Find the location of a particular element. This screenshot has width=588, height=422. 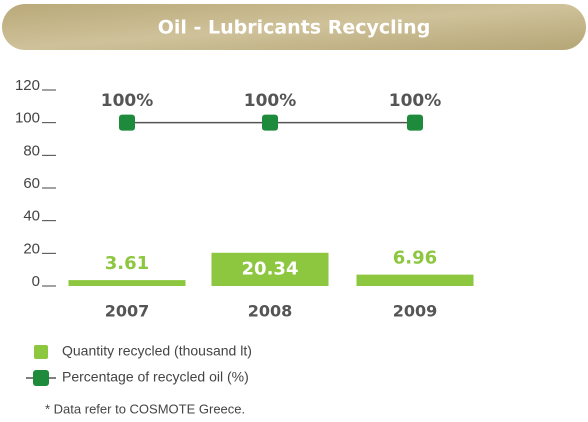

y-tick-label: 120 is located at coordinates (27, 85).